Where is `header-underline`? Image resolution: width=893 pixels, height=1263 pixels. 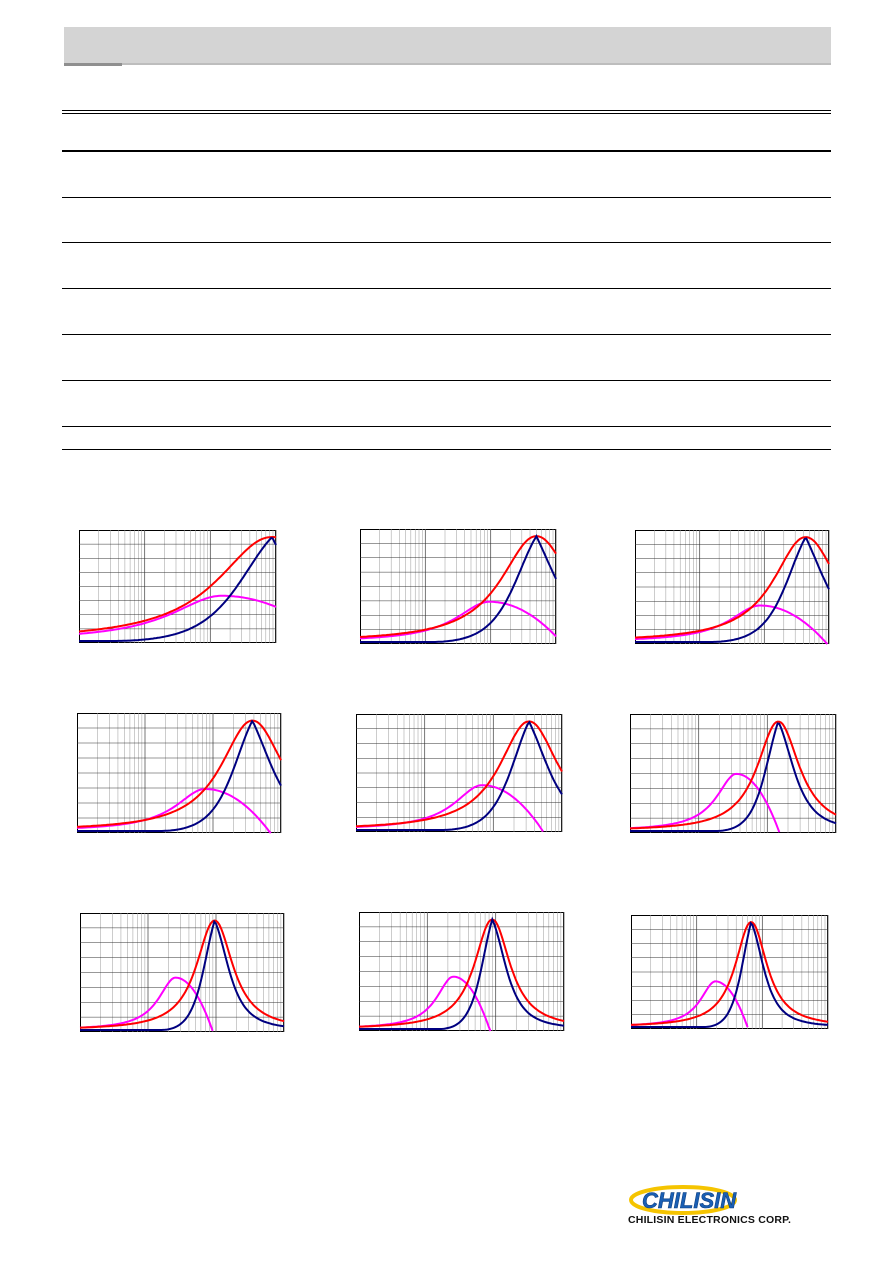 header-underline is located at coordinates (447, 64).